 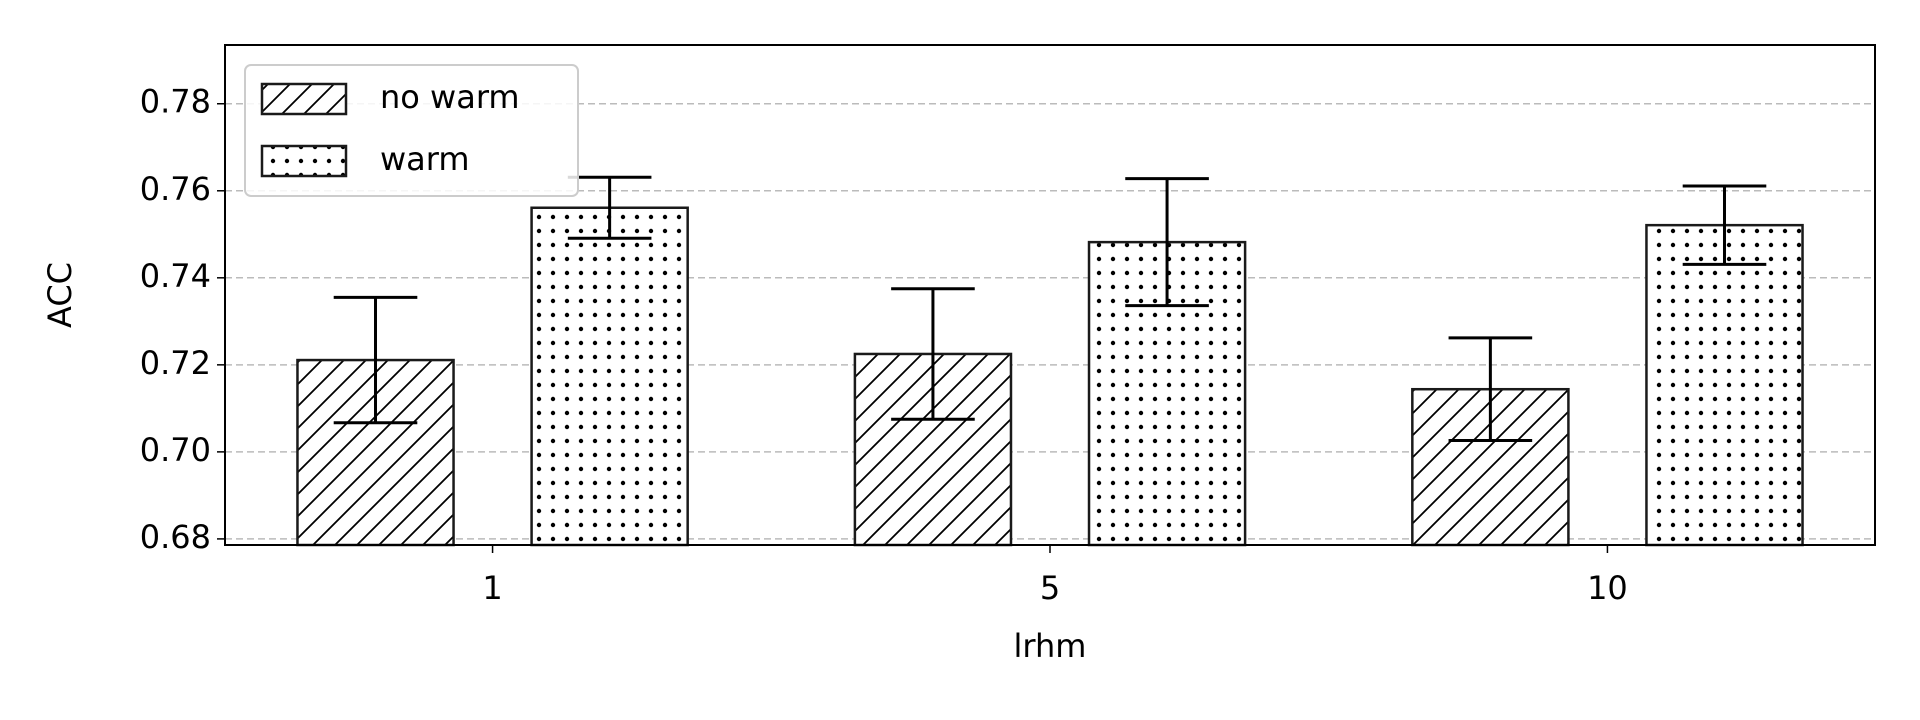 I want to click on y-tick-label: 0.68, so click(x=175, y=537).